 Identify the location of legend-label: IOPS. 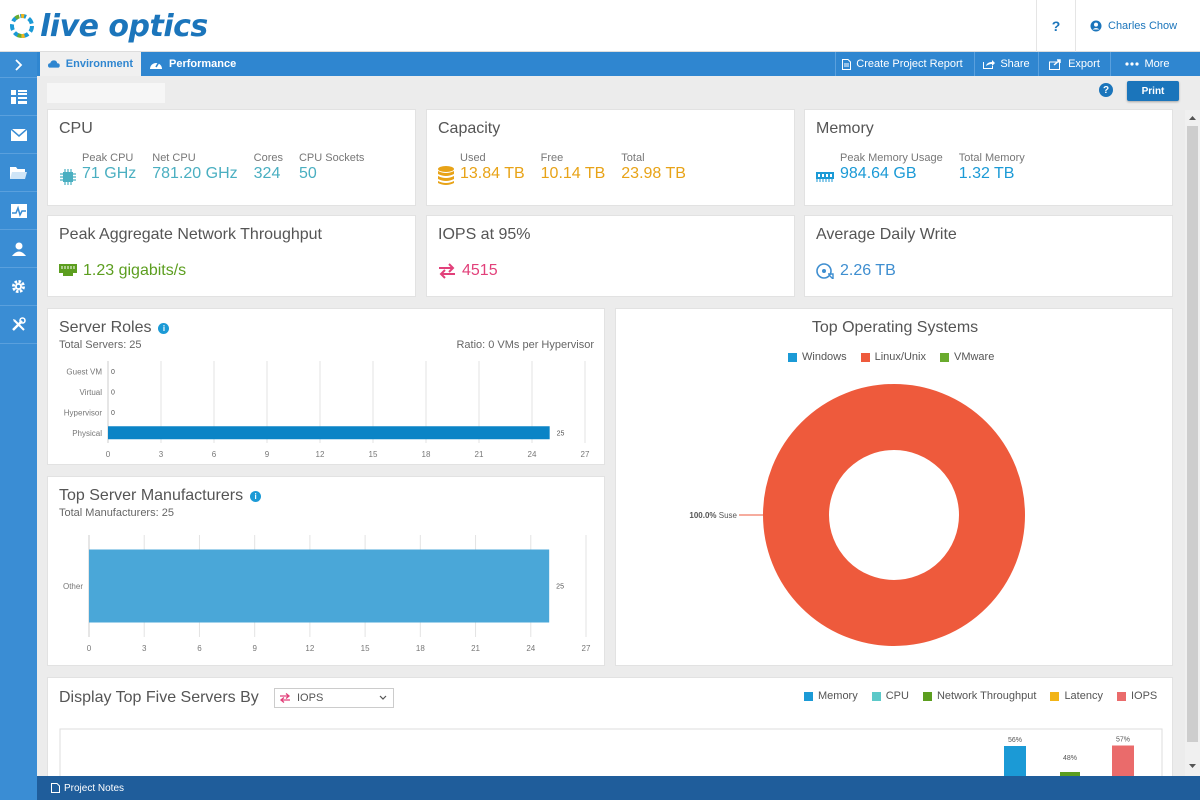
(1144, 696).